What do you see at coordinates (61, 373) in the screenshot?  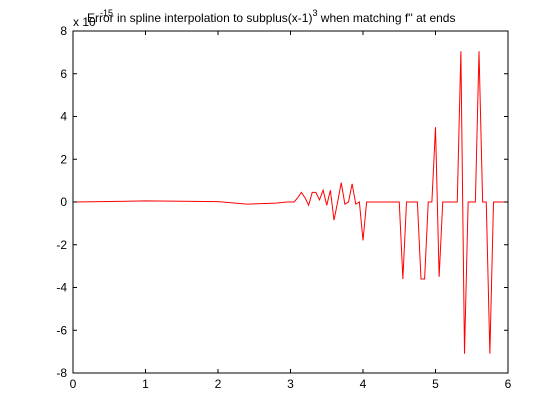 I see `y-tick-label: -8` at bounding box center [61, 373].